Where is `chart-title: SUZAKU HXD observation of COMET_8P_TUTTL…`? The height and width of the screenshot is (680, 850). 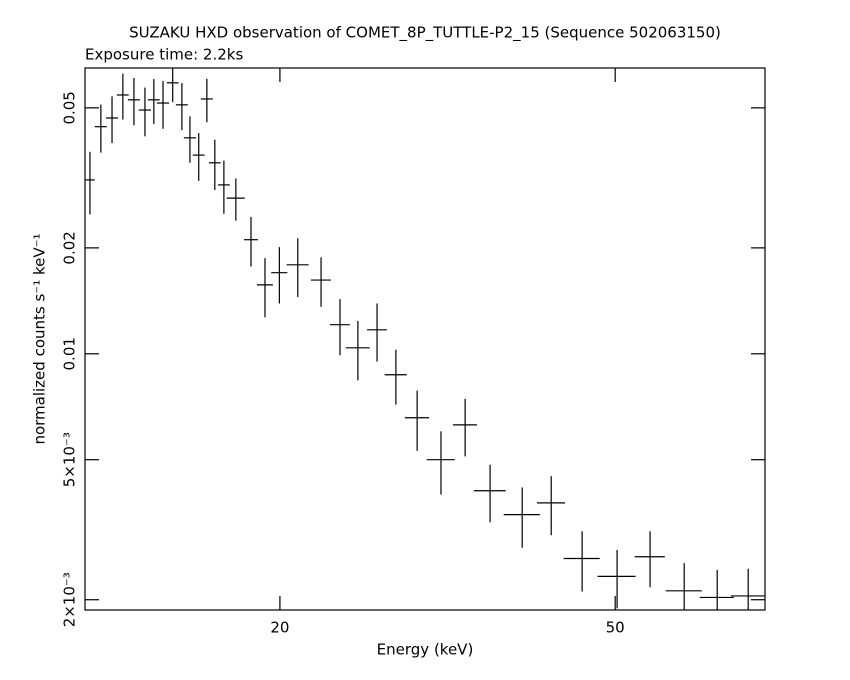
chart-title: SUZAKU HXD observation of COMET_8P_TUTTL… is located at coordinates (425, 33).